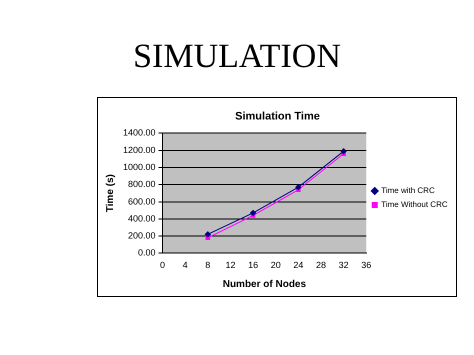 The width and height of the screenshot is (474, 355). Describe the element at coordinates (253, 265) in the screenshot. I see `x-tick-label: 16` at that location.